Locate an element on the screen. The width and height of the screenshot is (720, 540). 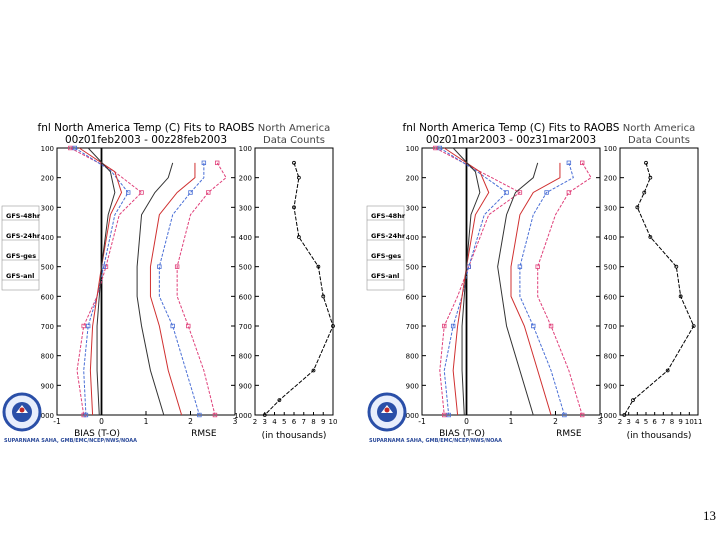
legend-item-3: GFS-ges is located at coordinates (21, 256).